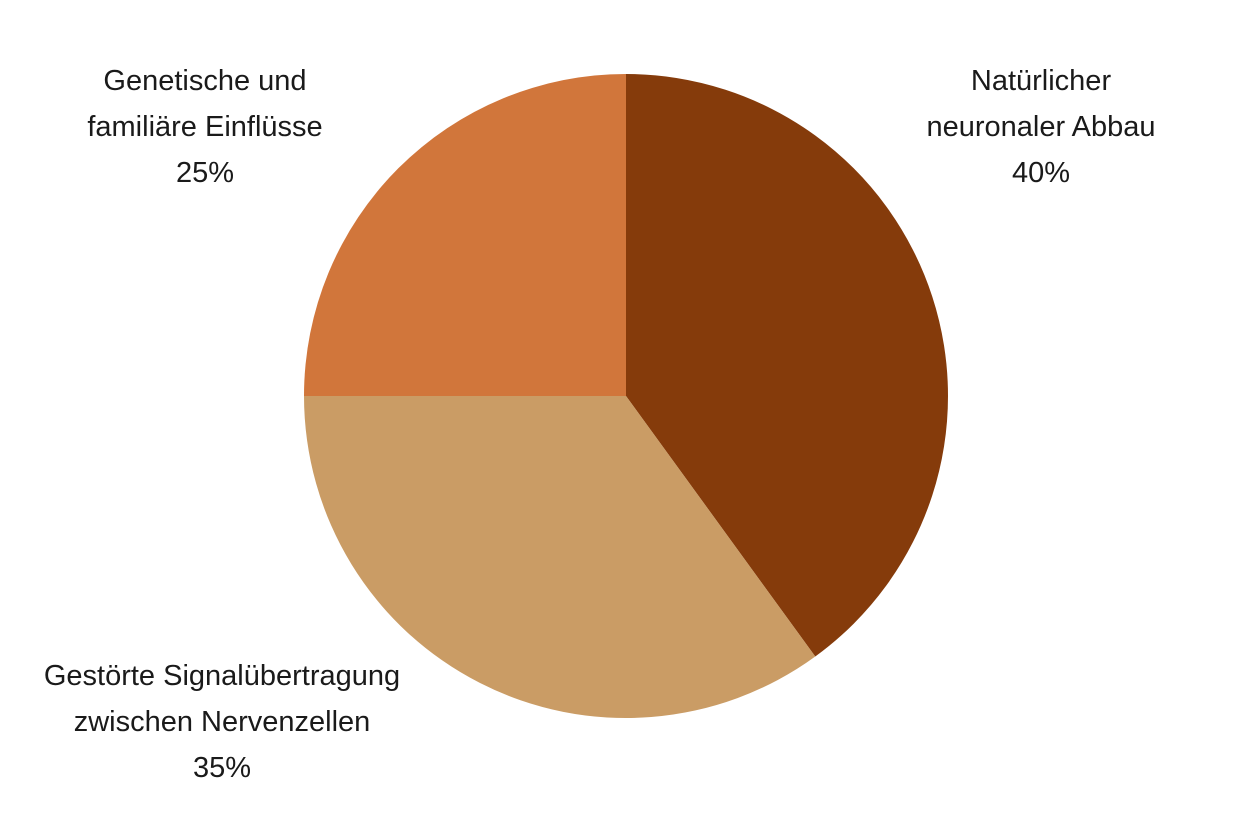  What do you see at coordinates (222, 676) in the screenshot?
I see `label-gestoerte-signaluebertragung-line1: Gestörte Signalübertragung` at bounding box center [222, 676].